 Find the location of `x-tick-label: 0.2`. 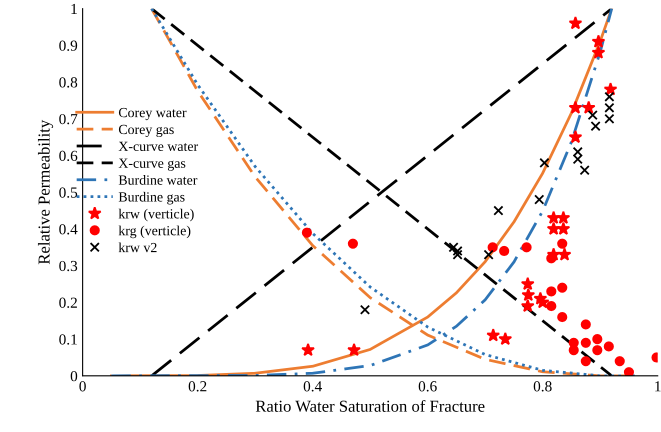

x-tick-label: 0.2 is located at coordinates (197, 386).